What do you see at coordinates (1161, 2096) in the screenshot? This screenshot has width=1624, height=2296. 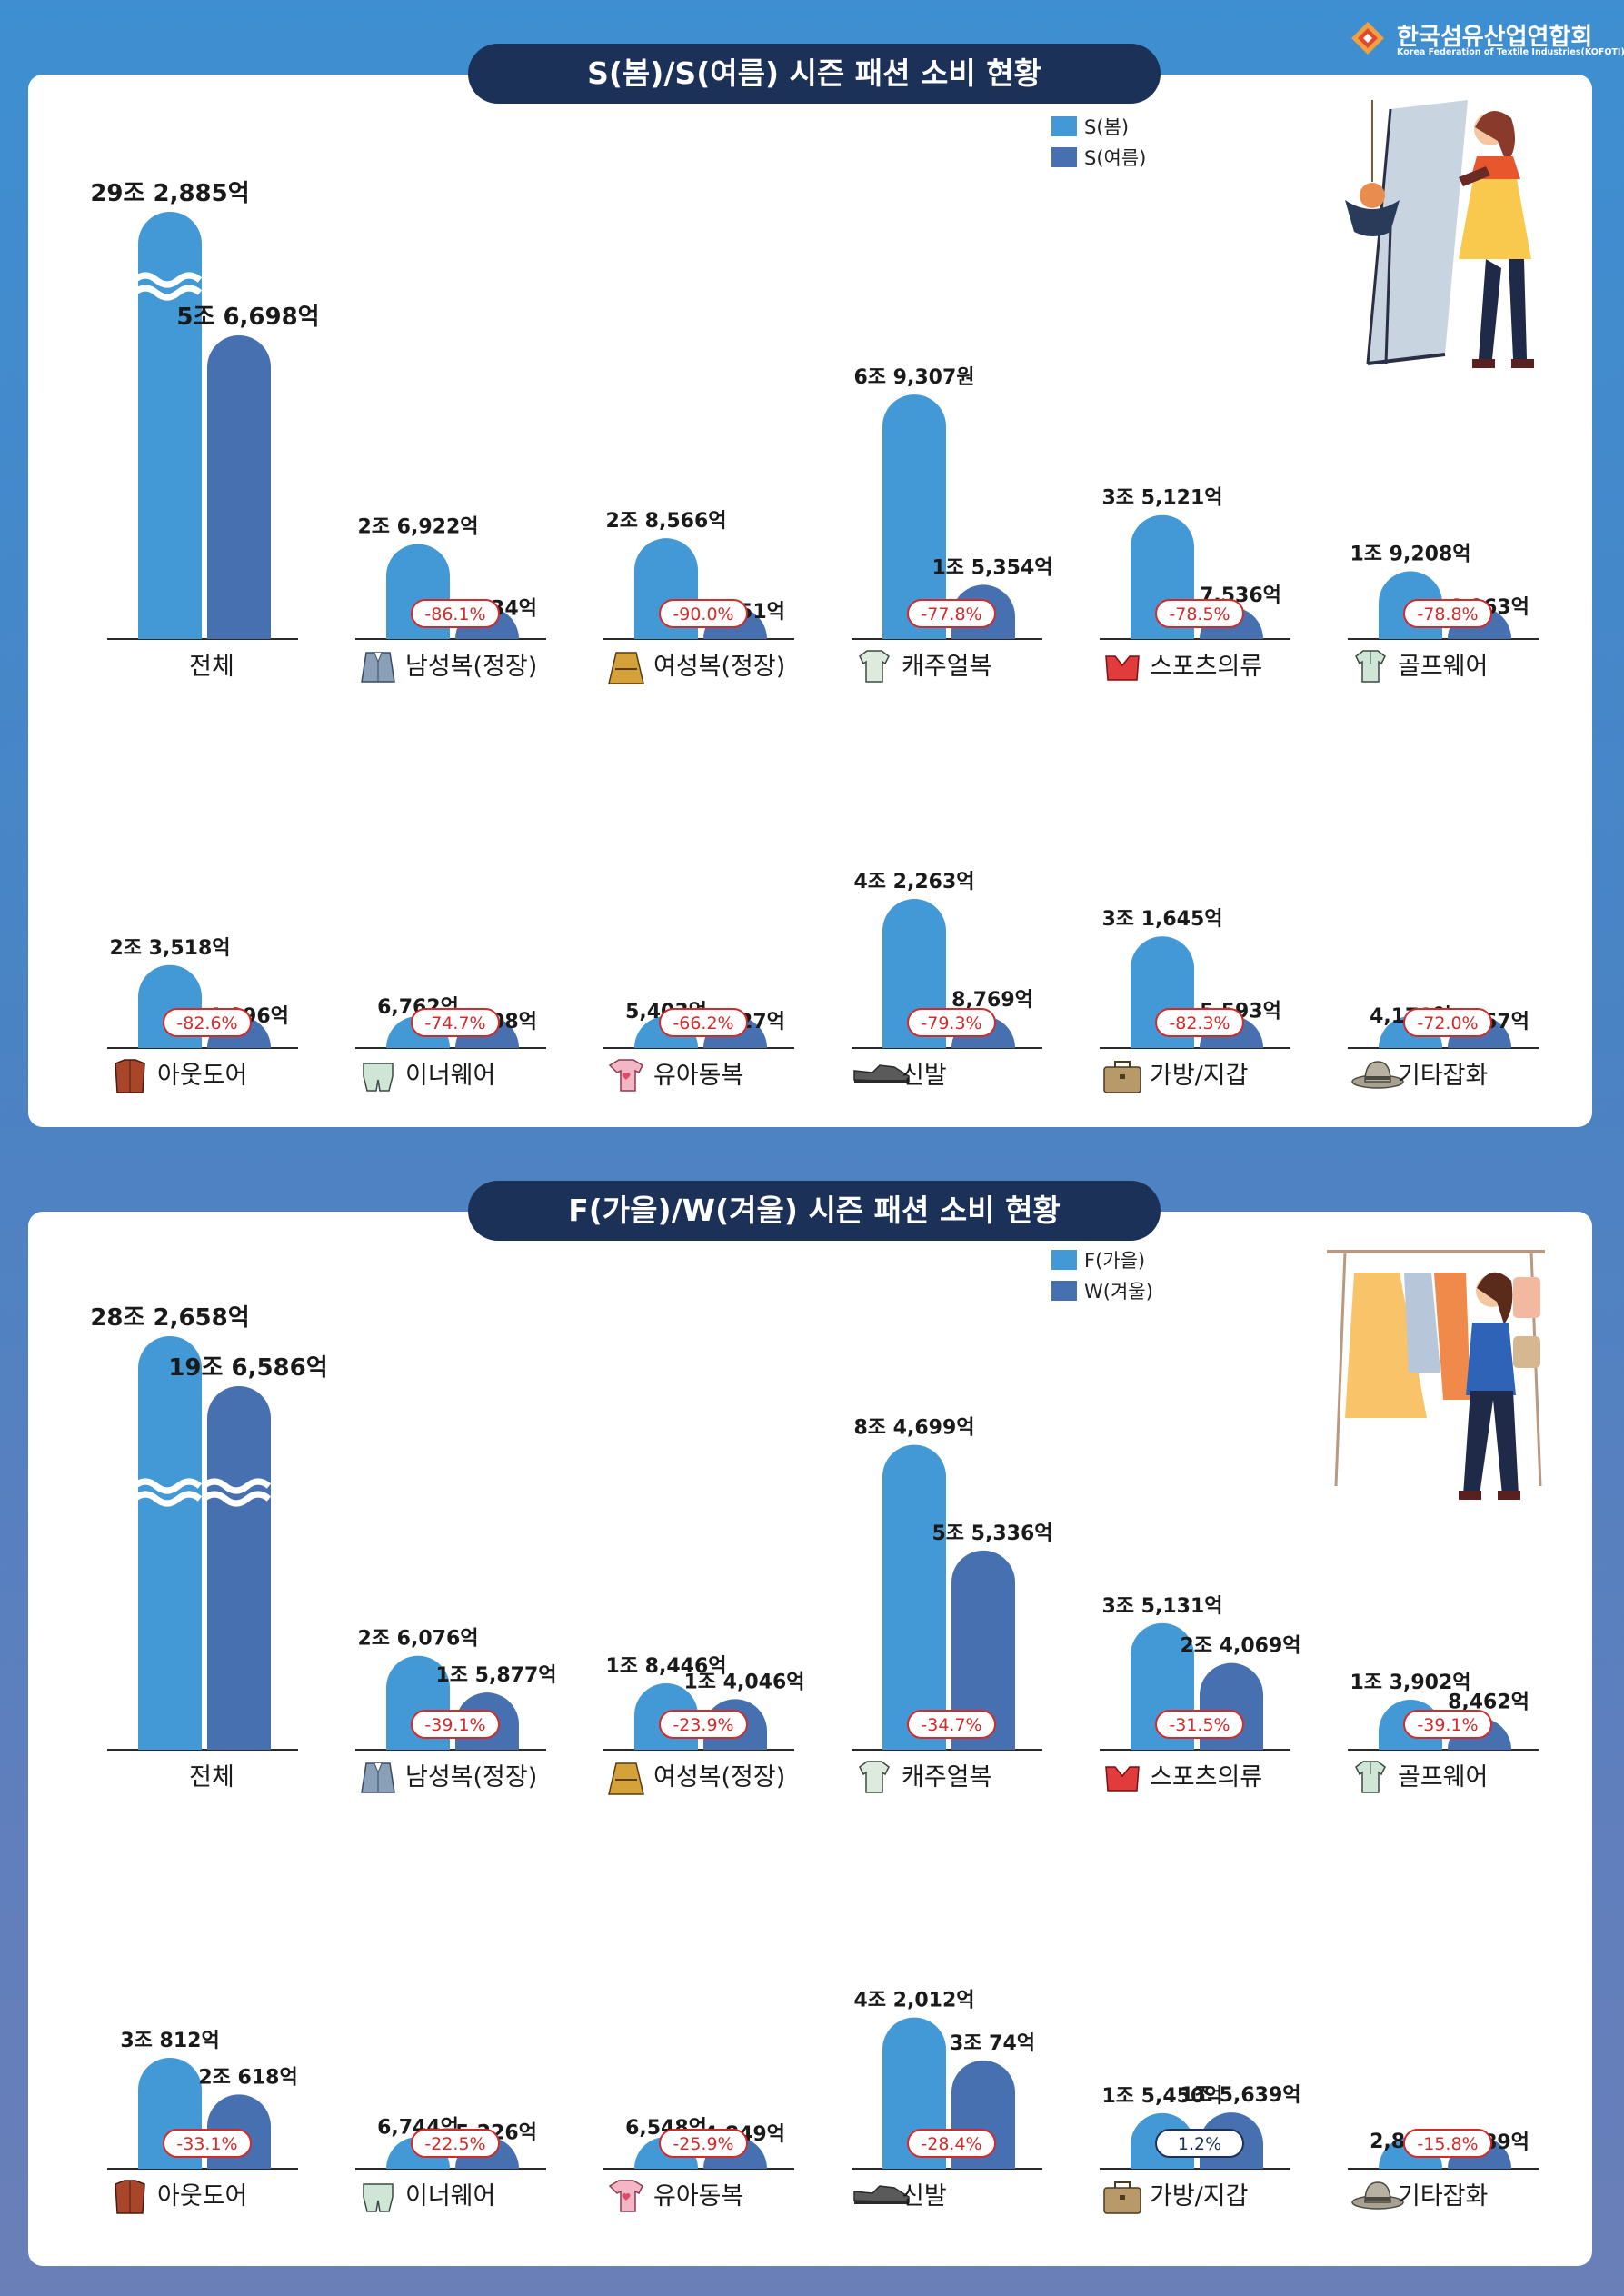 I see `value-label-F(가을)-가방/지갑: 1조 5,450억` at bounding box center [1161, 2096].